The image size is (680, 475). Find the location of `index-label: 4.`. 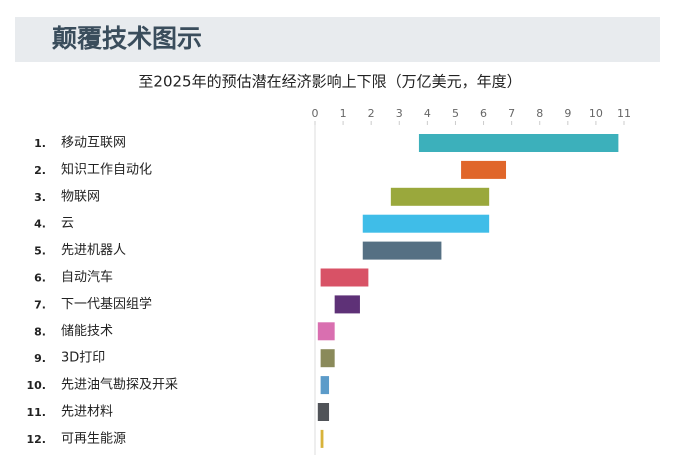

index-label: 4. is located at coordinates (40, 224).